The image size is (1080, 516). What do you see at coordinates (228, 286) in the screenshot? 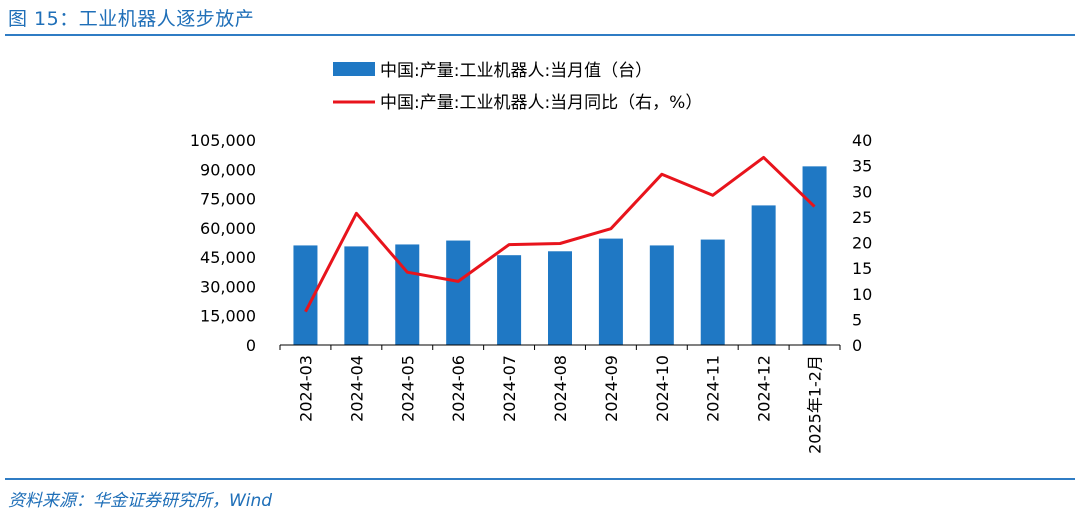
I see `left-tick-label: 30,000` at bounding box center [228, 286].